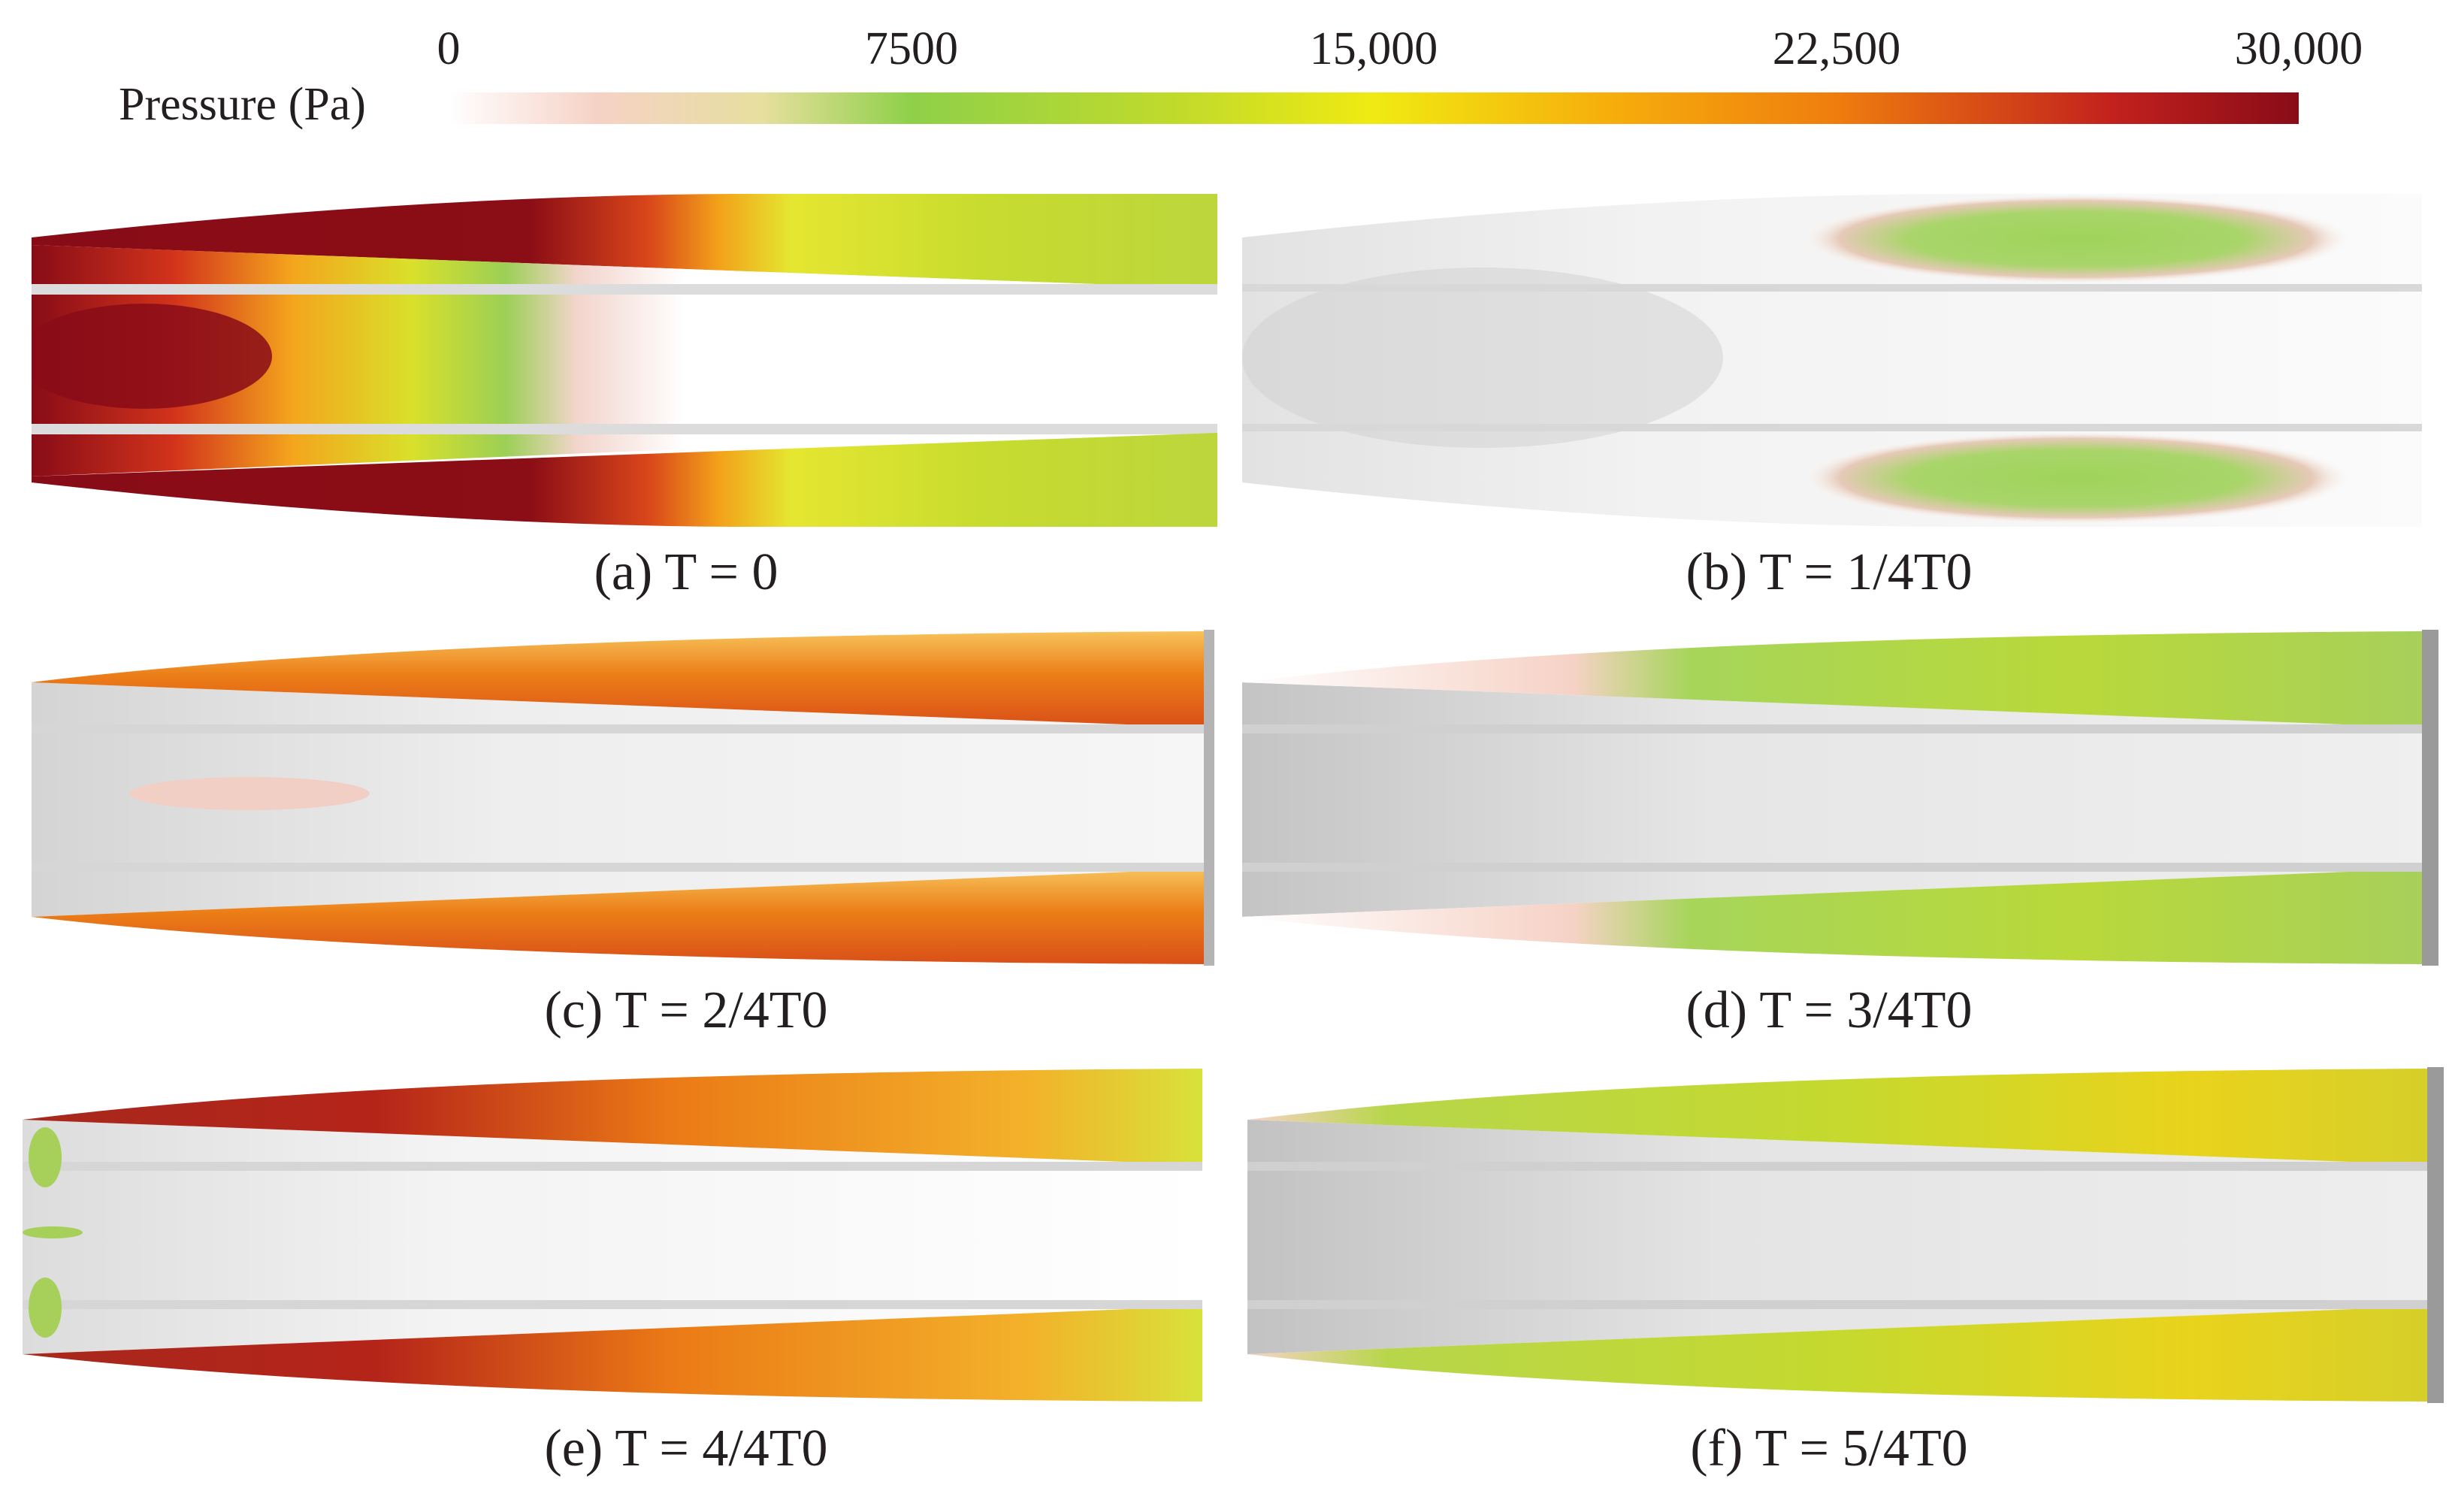 Image resolution: width=2449 pixels, height=1512 pixels. What do you see at coordinates (686, 1010) in the screenshot?
I see `panel-c-caption: (c) T = 2/4T0` at bounding box center [686, 1010].